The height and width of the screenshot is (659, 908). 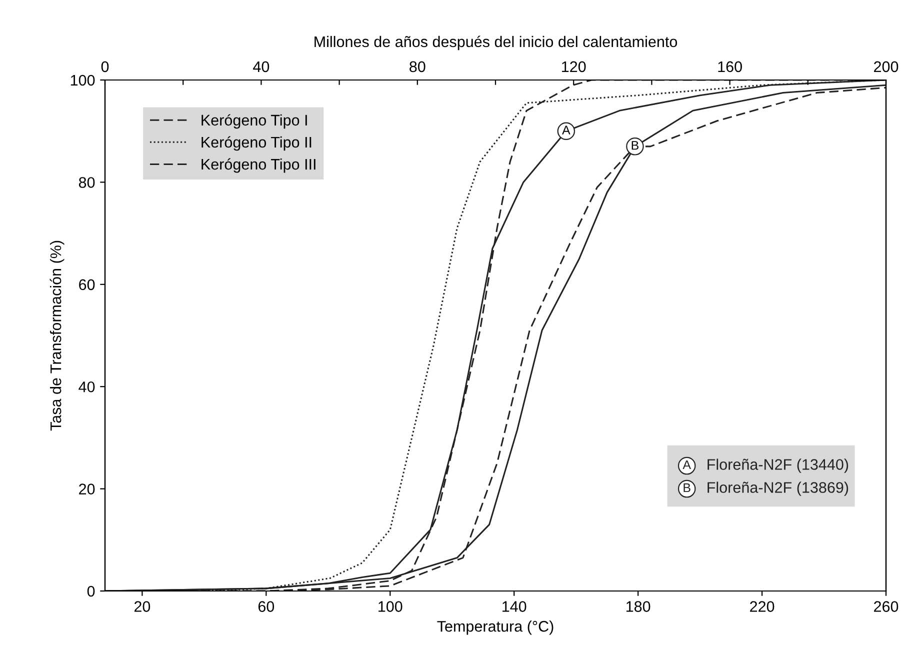 I want to click on annotation: B, so click(x=635, y=145).